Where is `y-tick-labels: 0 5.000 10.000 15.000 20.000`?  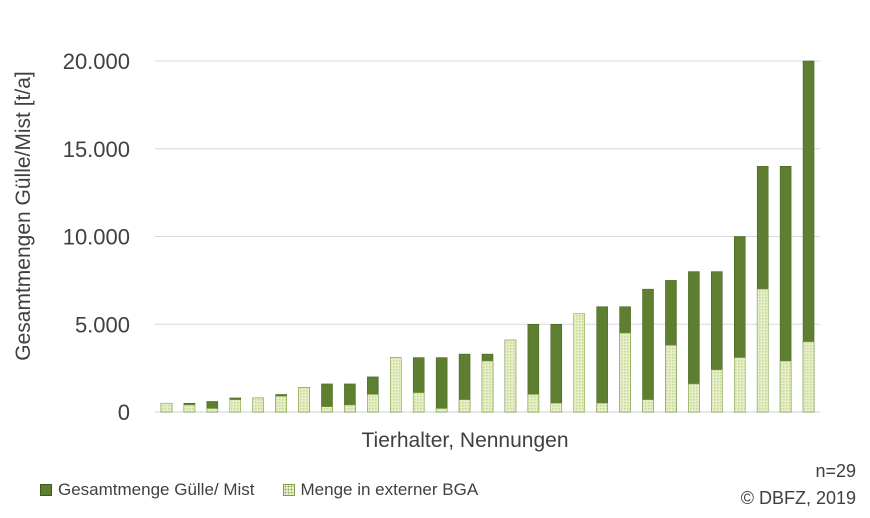
y-tick-labels: 0 5.000 10.000 15.000 20.000 is located at coordinates (96, 237).